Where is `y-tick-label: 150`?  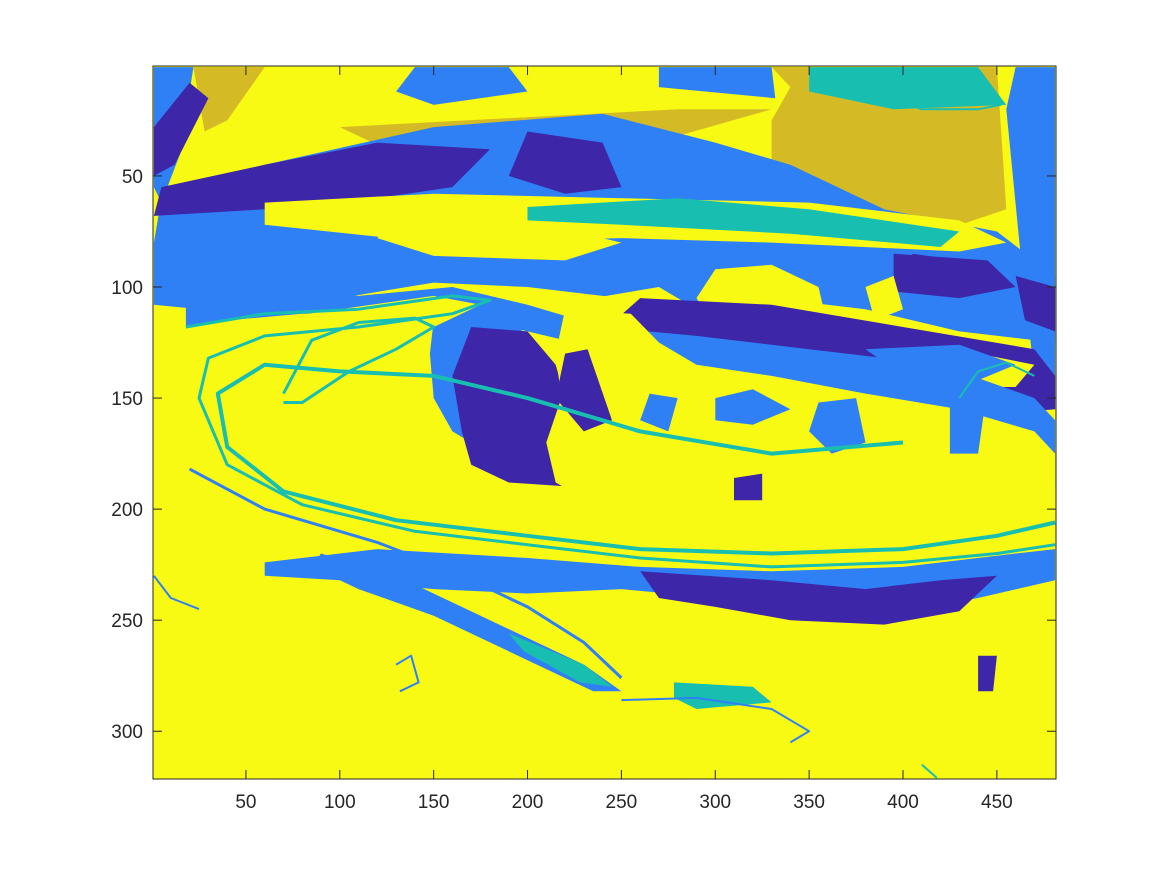
y-tick-label: 150 is located at coordinates (127, 399).